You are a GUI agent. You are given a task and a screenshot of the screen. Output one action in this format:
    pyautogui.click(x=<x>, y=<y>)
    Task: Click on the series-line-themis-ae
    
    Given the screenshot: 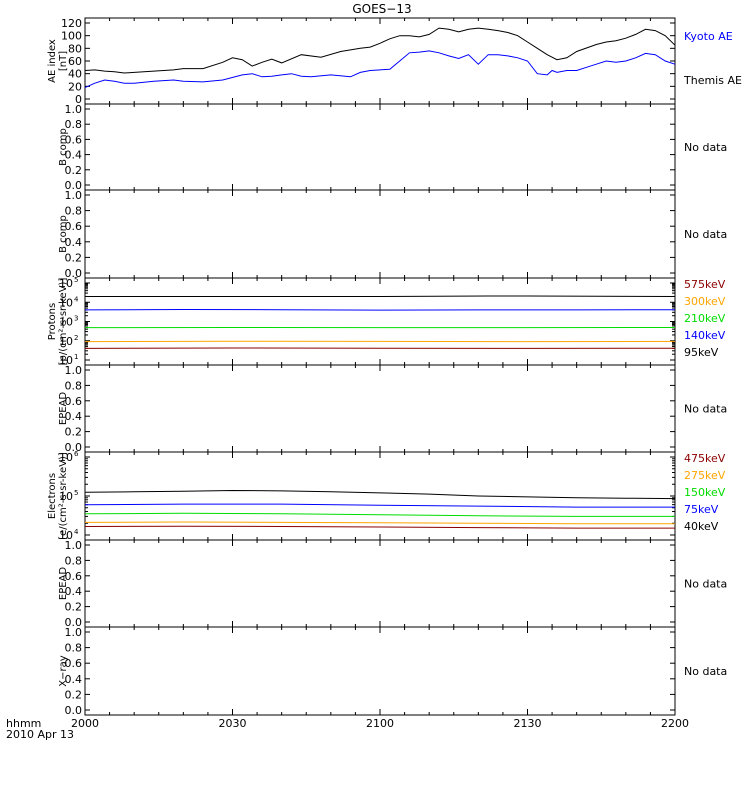 What is the action you would take?
    pyautogui.click(x=380, y=50)
    